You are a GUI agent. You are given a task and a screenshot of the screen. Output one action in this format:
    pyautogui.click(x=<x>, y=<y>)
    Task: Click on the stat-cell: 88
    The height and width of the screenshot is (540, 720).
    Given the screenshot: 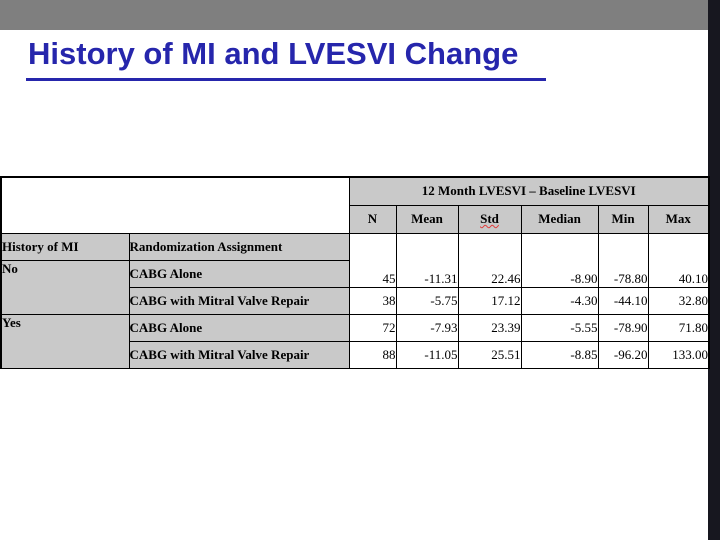 What is the action you would take?
    pyautogui.click(x=372, y=354)
    